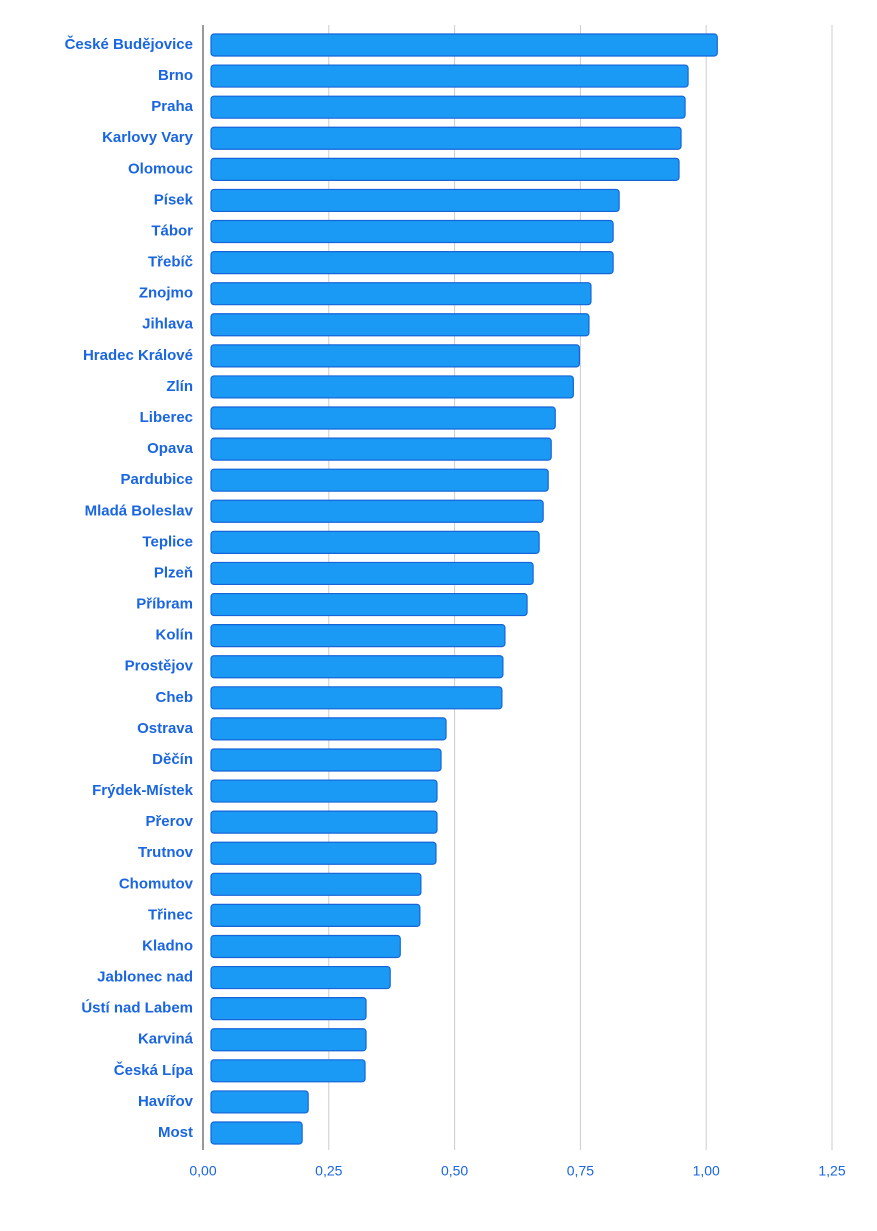  Describe the element at coordinates (154, 1070) in the screenshot. I see `y-tick-label: Česká Lípa` at that location.